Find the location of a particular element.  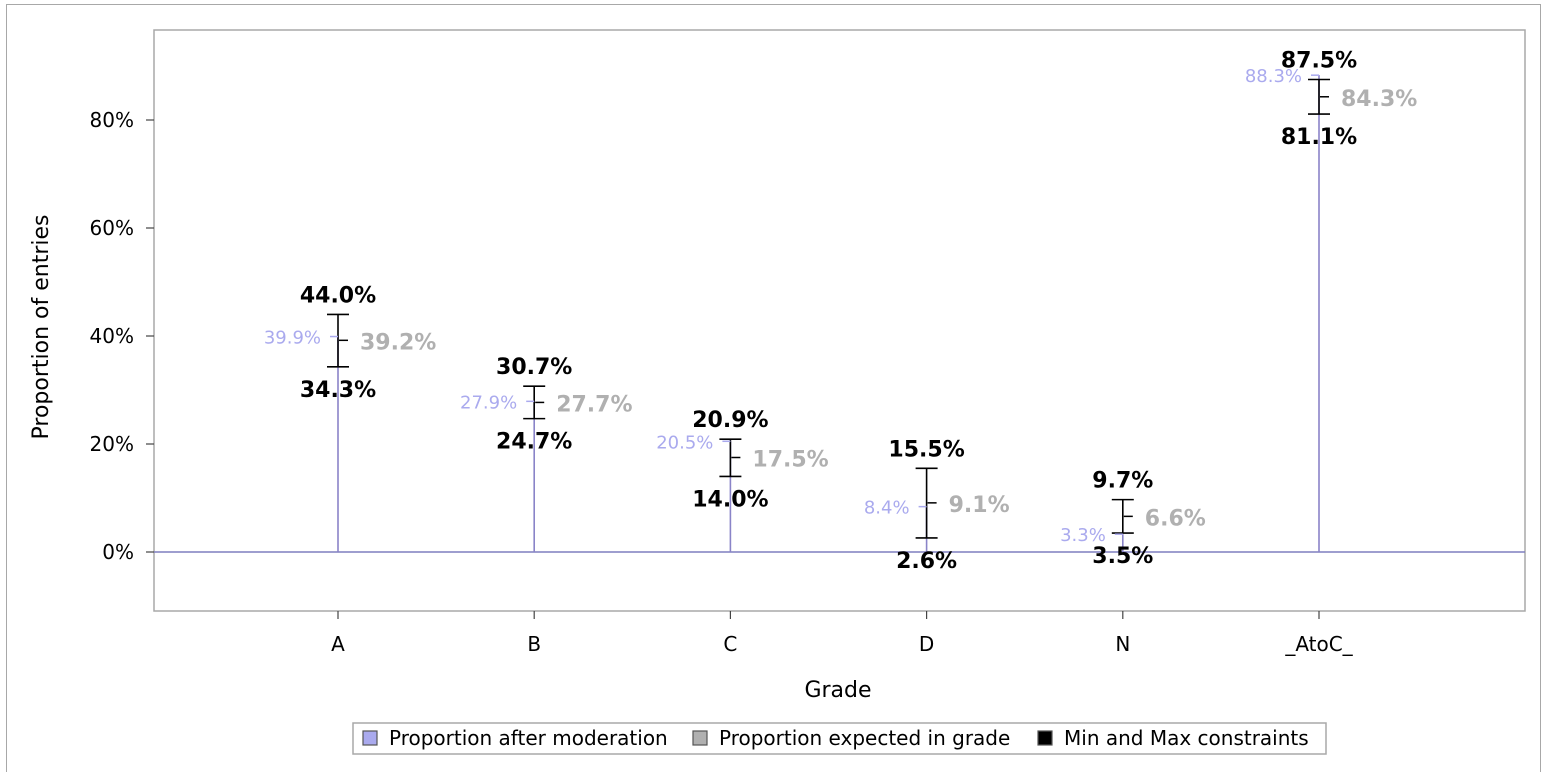

label-min: 34.3% is located at coordinates (338, 390).